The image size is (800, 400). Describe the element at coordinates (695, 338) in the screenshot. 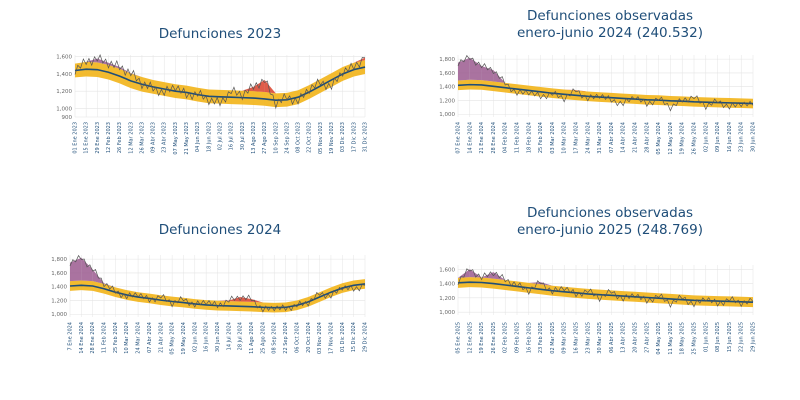

I see `x-tick-label: 25 May 2025` at that location.